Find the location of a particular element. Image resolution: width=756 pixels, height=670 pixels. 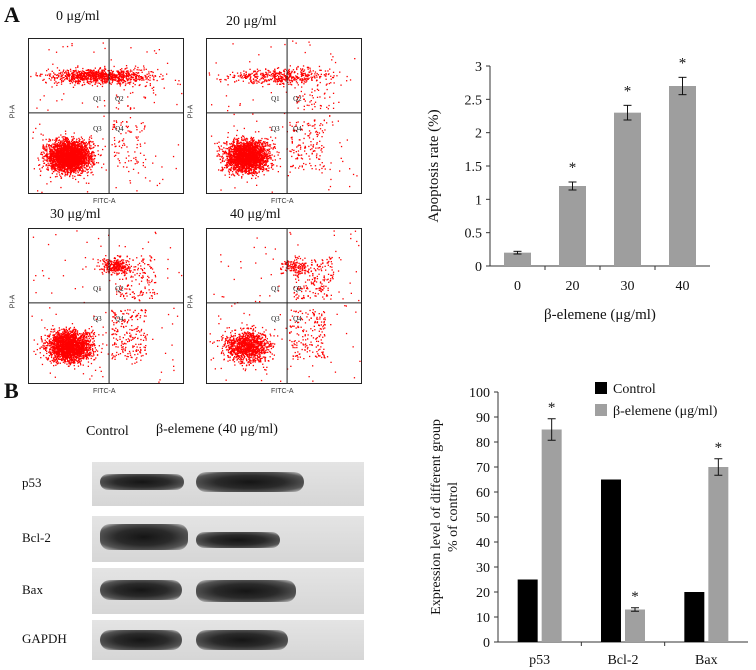

y-tick-label: 90 is located at coordinates (483, 418).